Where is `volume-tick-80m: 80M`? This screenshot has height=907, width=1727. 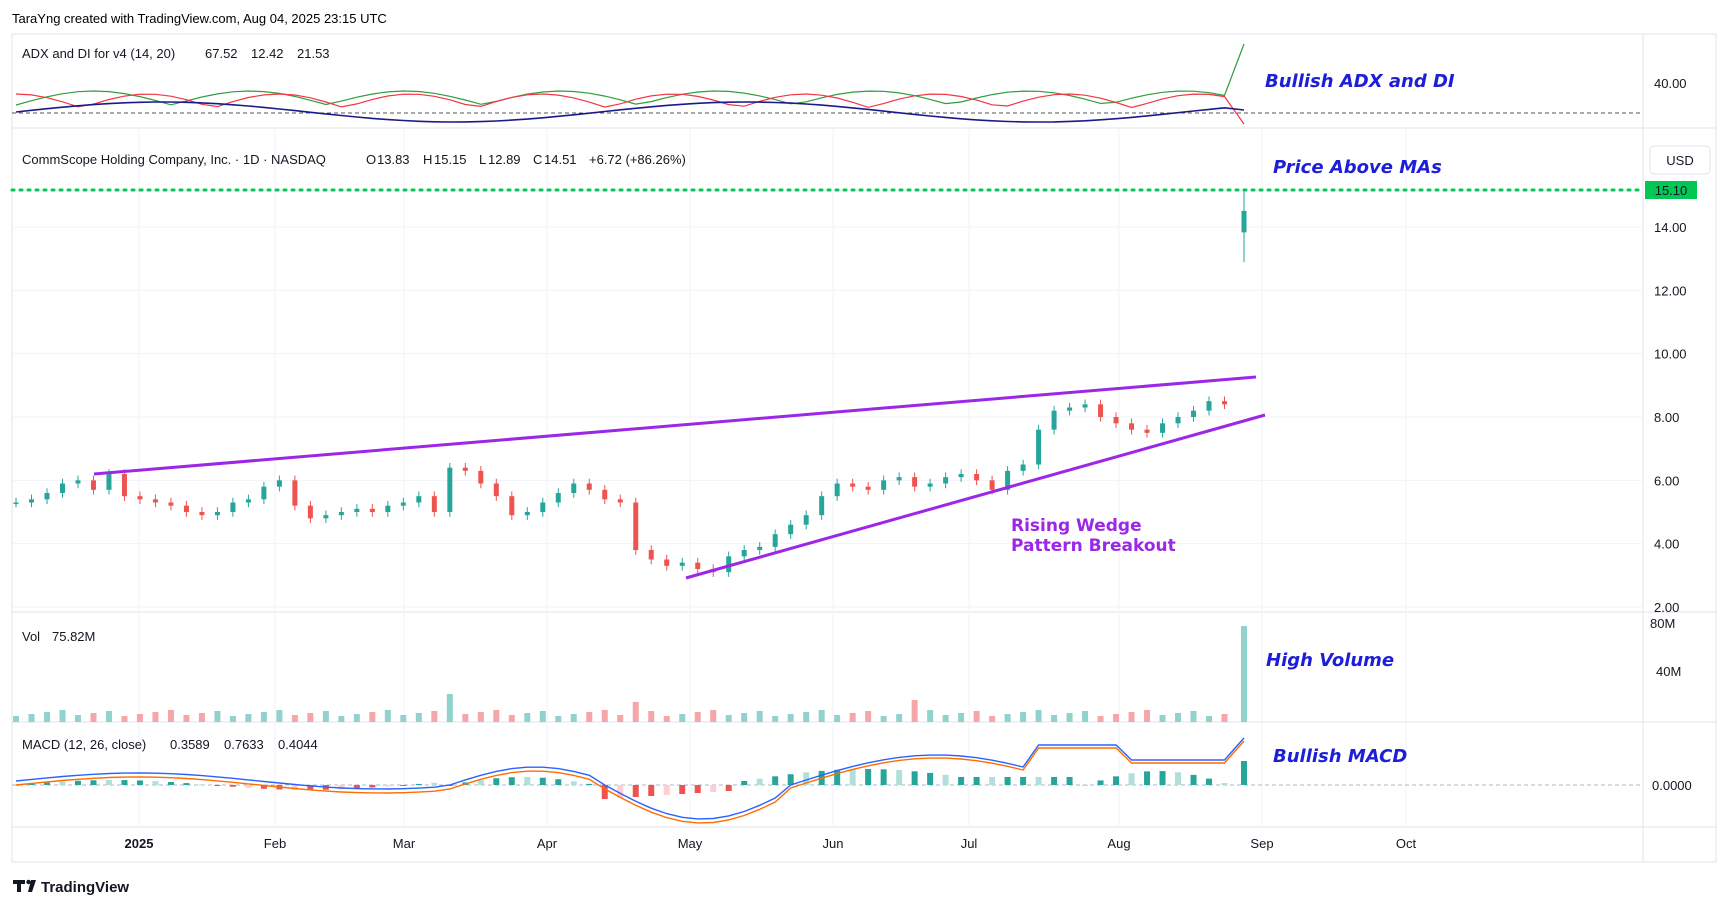
volume-tick-80m: 80M is located at coordinates (1662, 623).